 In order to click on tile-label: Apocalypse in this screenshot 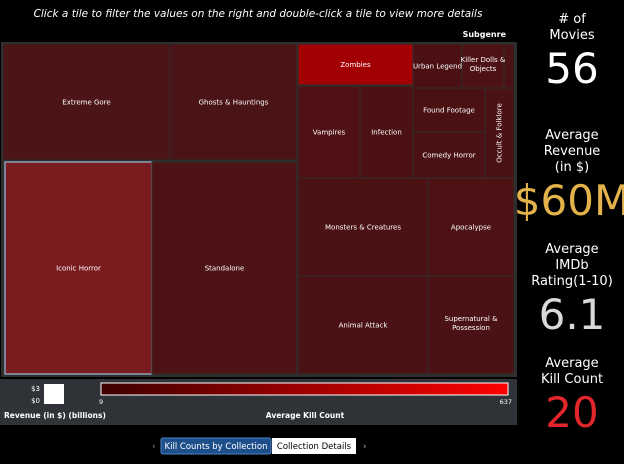, I will do `click(471, 228)`.